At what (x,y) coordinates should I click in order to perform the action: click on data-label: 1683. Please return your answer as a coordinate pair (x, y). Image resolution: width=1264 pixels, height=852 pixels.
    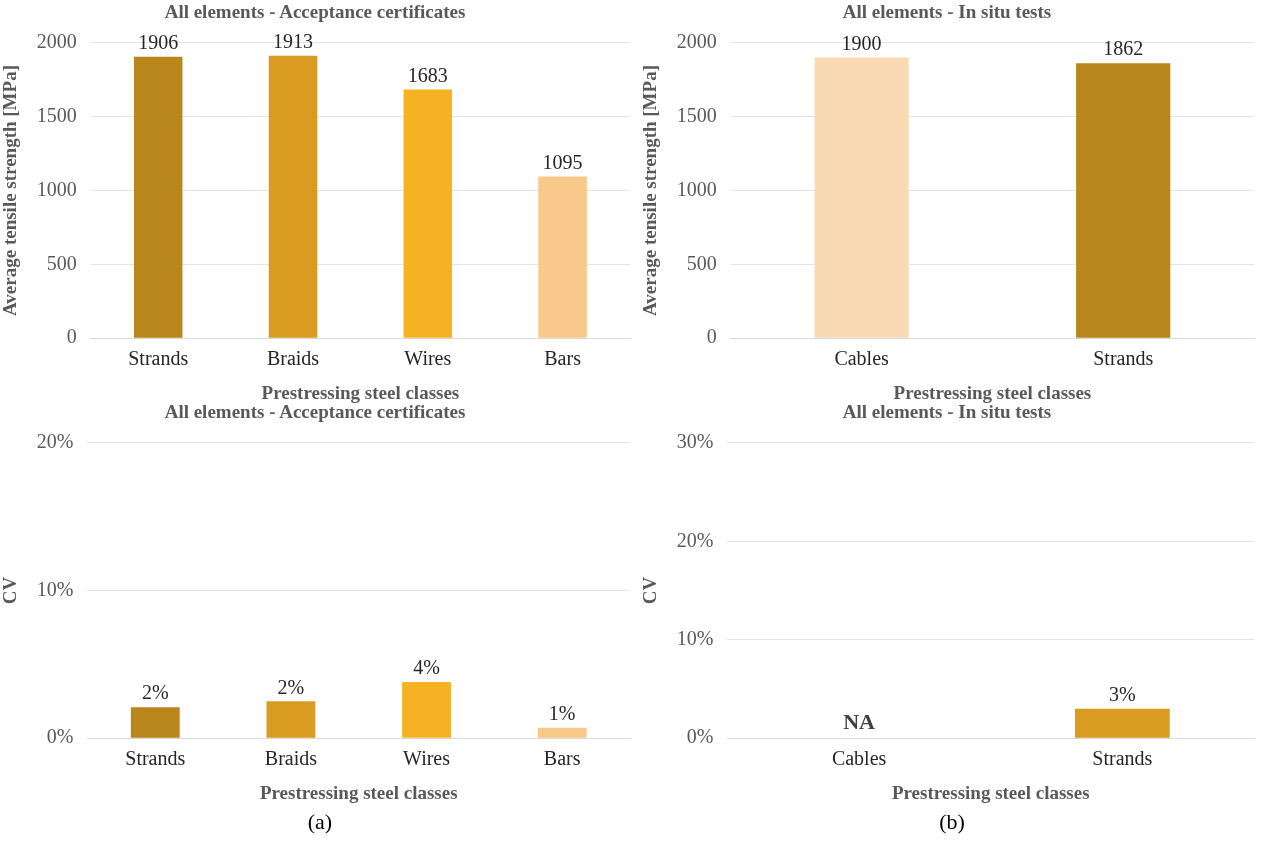
    Looking at the image, I should click on (427, 74).